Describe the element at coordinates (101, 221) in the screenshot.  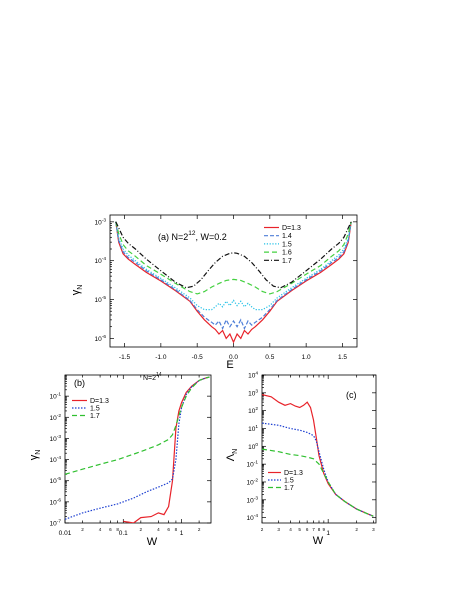
I see `panel-a-ytick-label: 10⁻³` at that location.